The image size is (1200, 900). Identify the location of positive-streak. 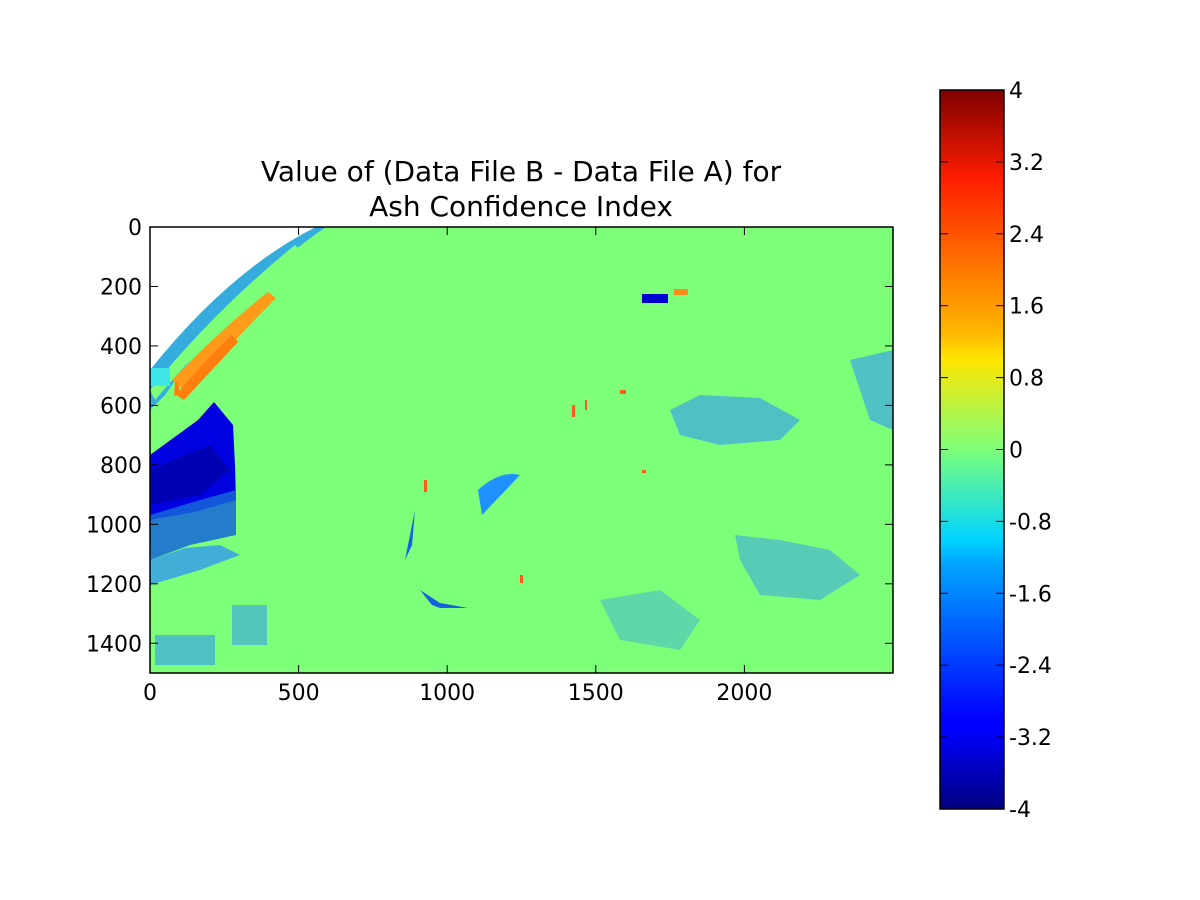
(224, 342).